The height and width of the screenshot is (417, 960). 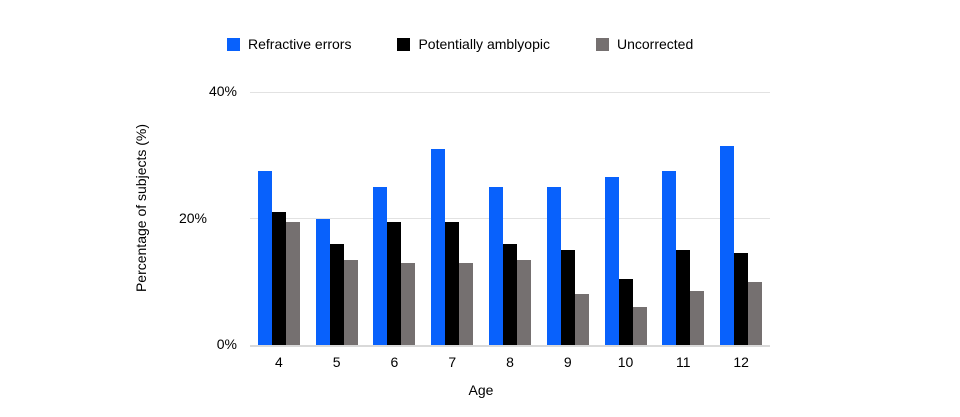 I want to click on y-tick-label: 40%, so click(x=222, y=91).